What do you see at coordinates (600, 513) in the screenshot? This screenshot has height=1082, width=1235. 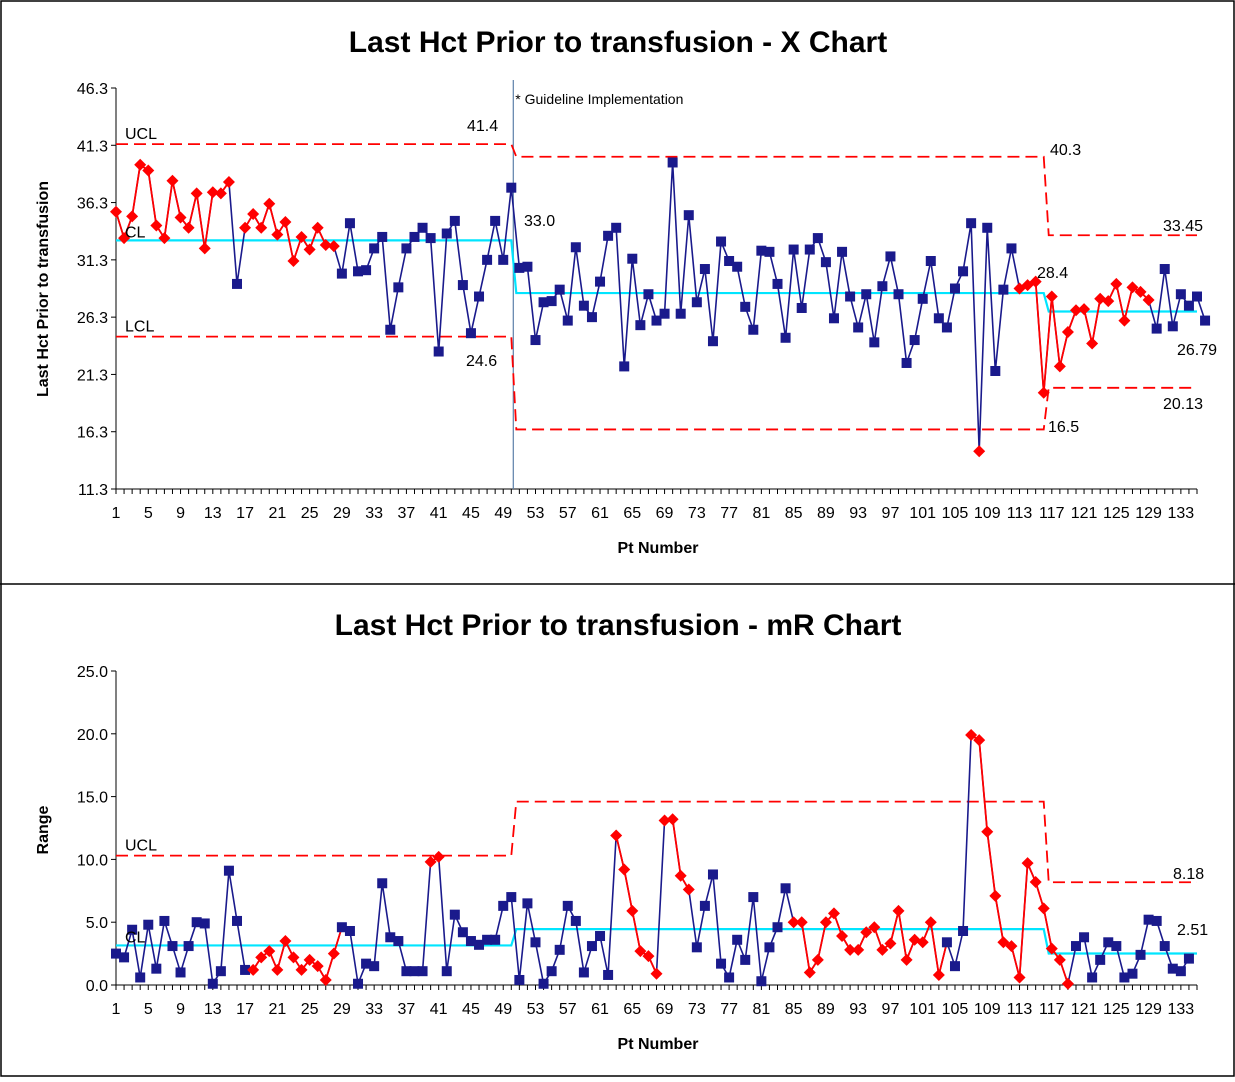 I see `x-chart-xtick-label: 61` at bounding box center [600, 513].